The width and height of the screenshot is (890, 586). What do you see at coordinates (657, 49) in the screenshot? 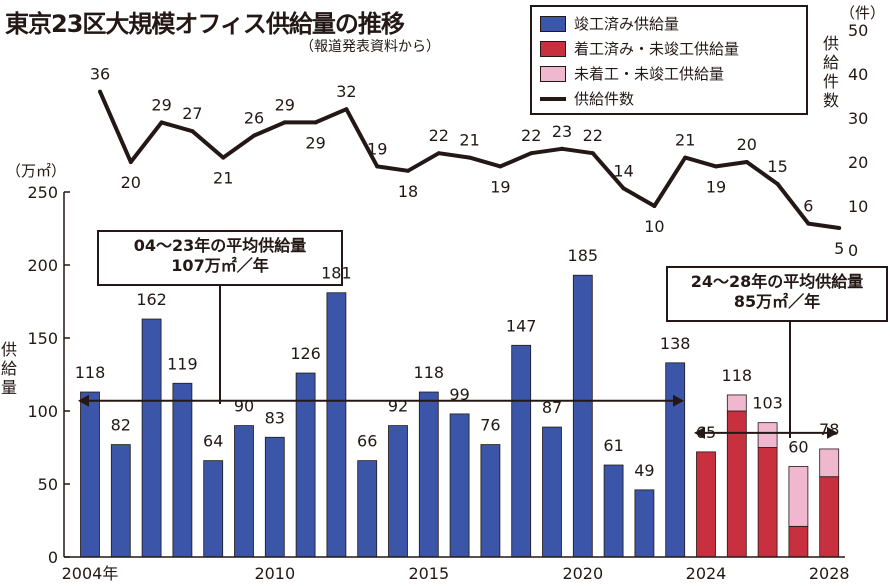
I see `legend-label-started: 着工済み・未竣工供給量` at bounding box center [657, 49].